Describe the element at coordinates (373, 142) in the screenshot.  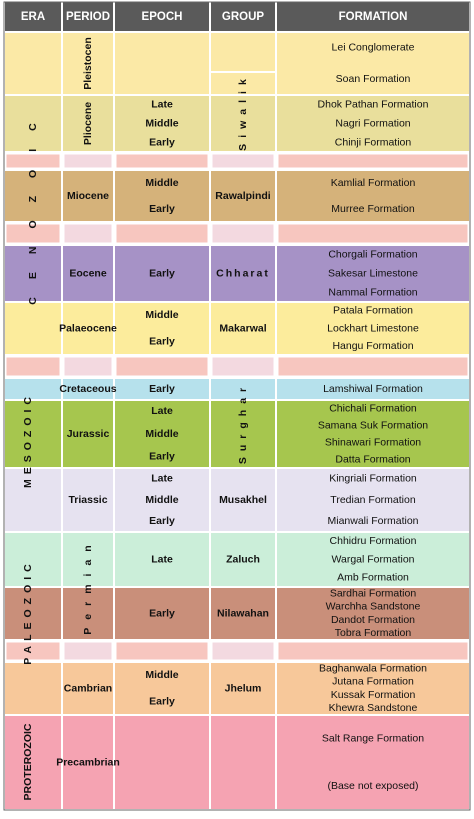
I see `formation: Chinji Formation` at that location.